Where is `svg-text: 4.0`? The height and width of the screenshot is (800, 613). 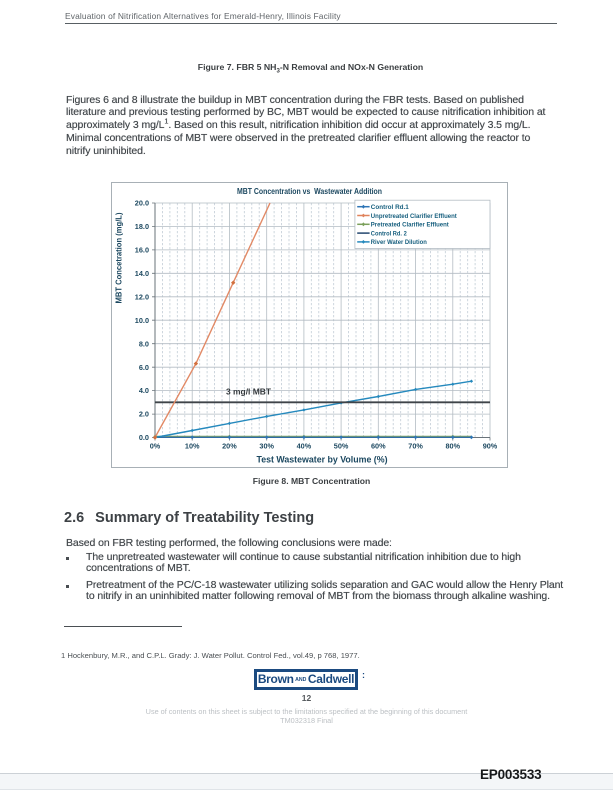
svg-text: 4.0 is located at coordinates (144, 390).